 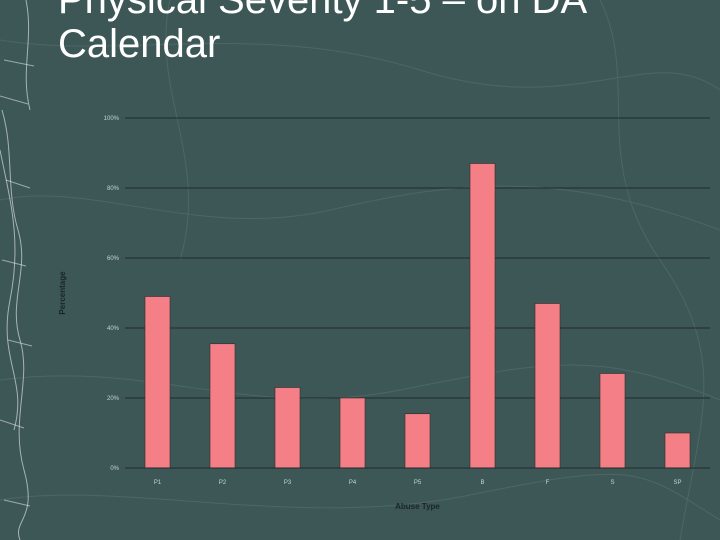 What do you see at coordinates (222, 406) in the screenshot?
I see `bar-p2` at bounding box center [222, 406].